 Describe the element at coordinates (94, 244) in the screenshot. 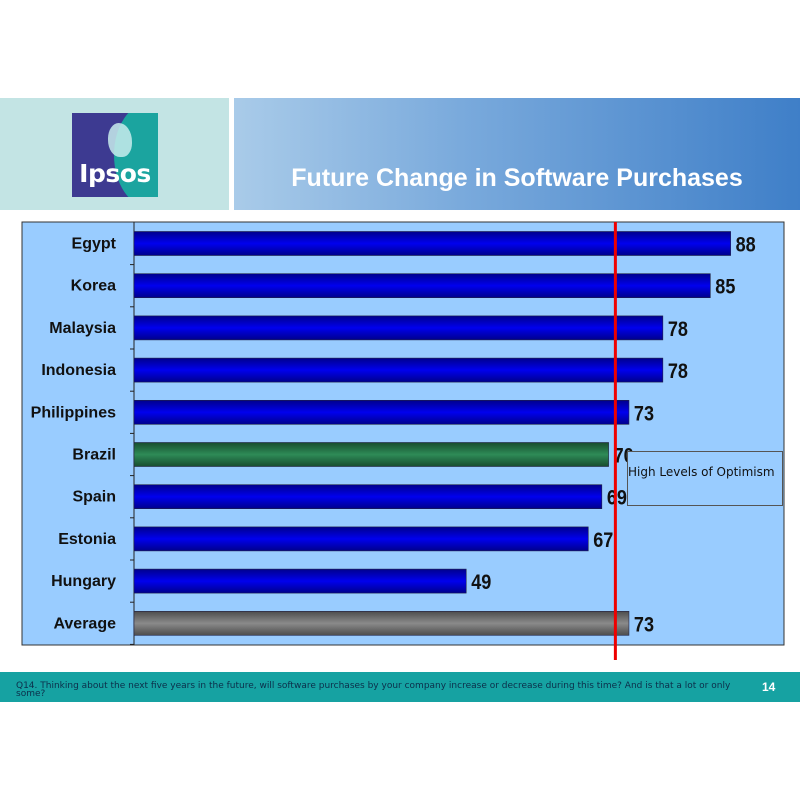

I see `category-label: Egypt` at that location.